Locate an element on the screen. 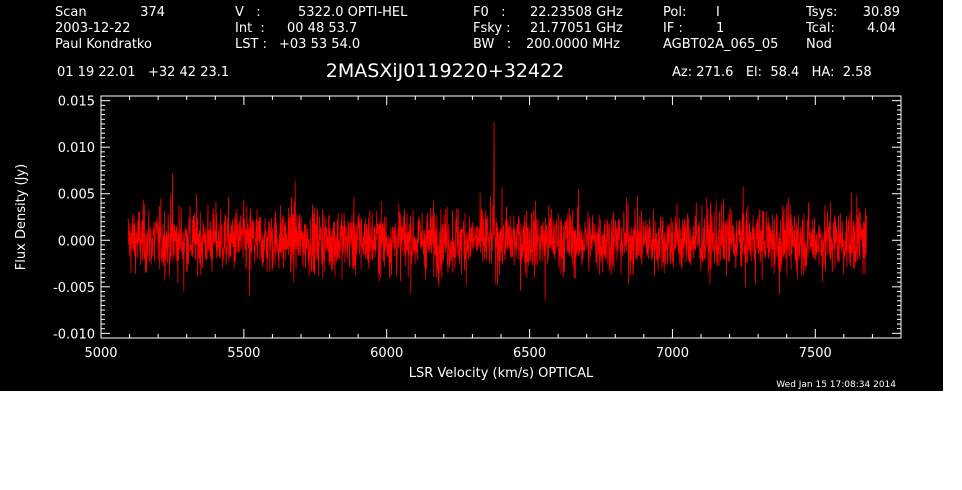 The height and width of the screenshot is (490, 962). source-coordinates: 01 19 22.01 +32 42 23.1 is located at coordinates (143, 72).